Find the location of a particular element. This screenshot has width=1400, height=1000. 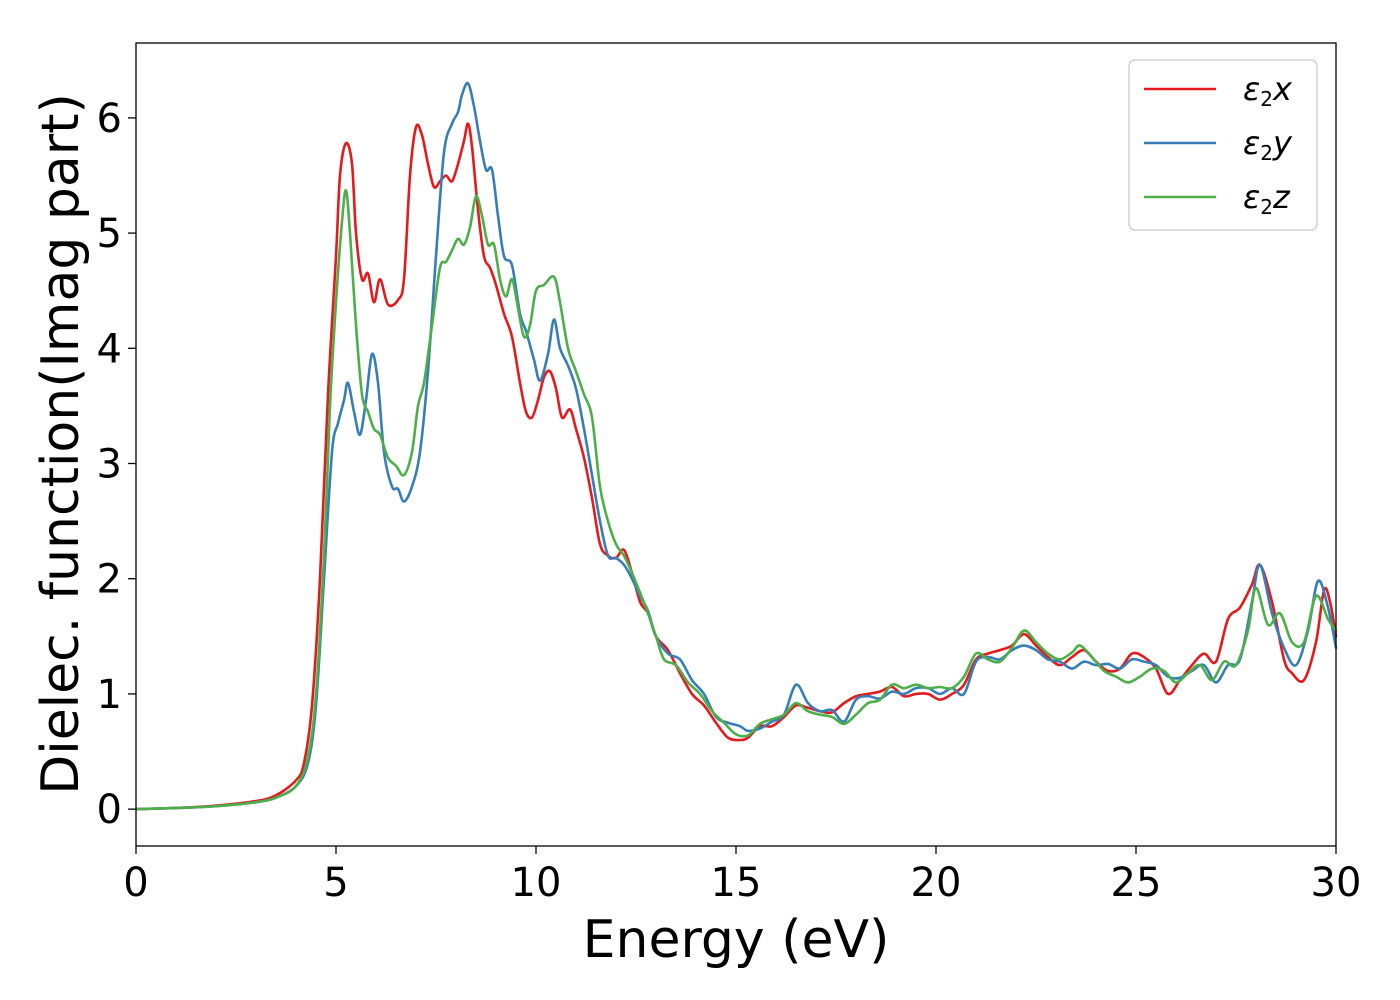

x-axis-ticks: 0 5 10 15 20 25 30 is located at coordinates (742, 876).